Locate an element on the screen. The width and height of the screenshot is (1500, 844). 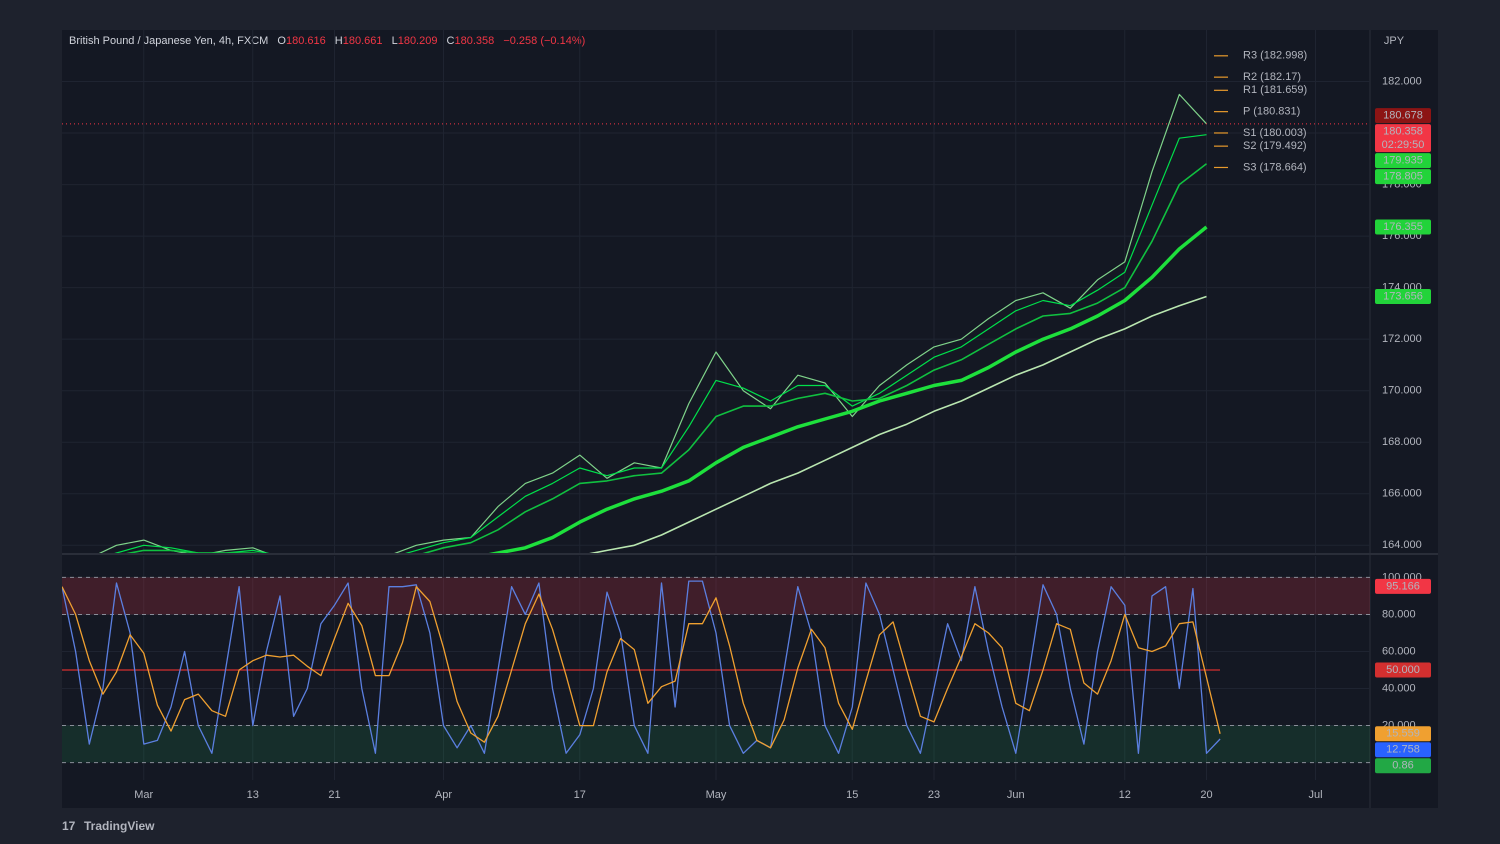
y-tick-label: 164.000 is located at coordinates (1402, 545).